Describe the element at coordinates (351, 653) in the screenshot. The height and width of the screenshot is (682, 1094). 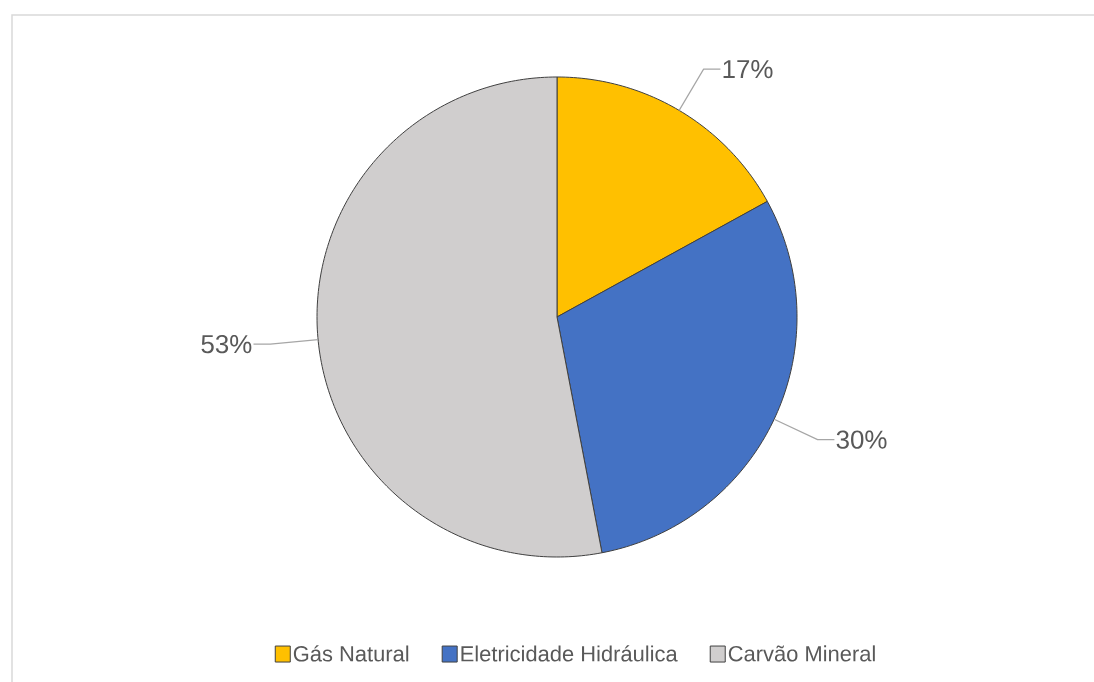
I see `legend-label: Gás Natural` at that location.